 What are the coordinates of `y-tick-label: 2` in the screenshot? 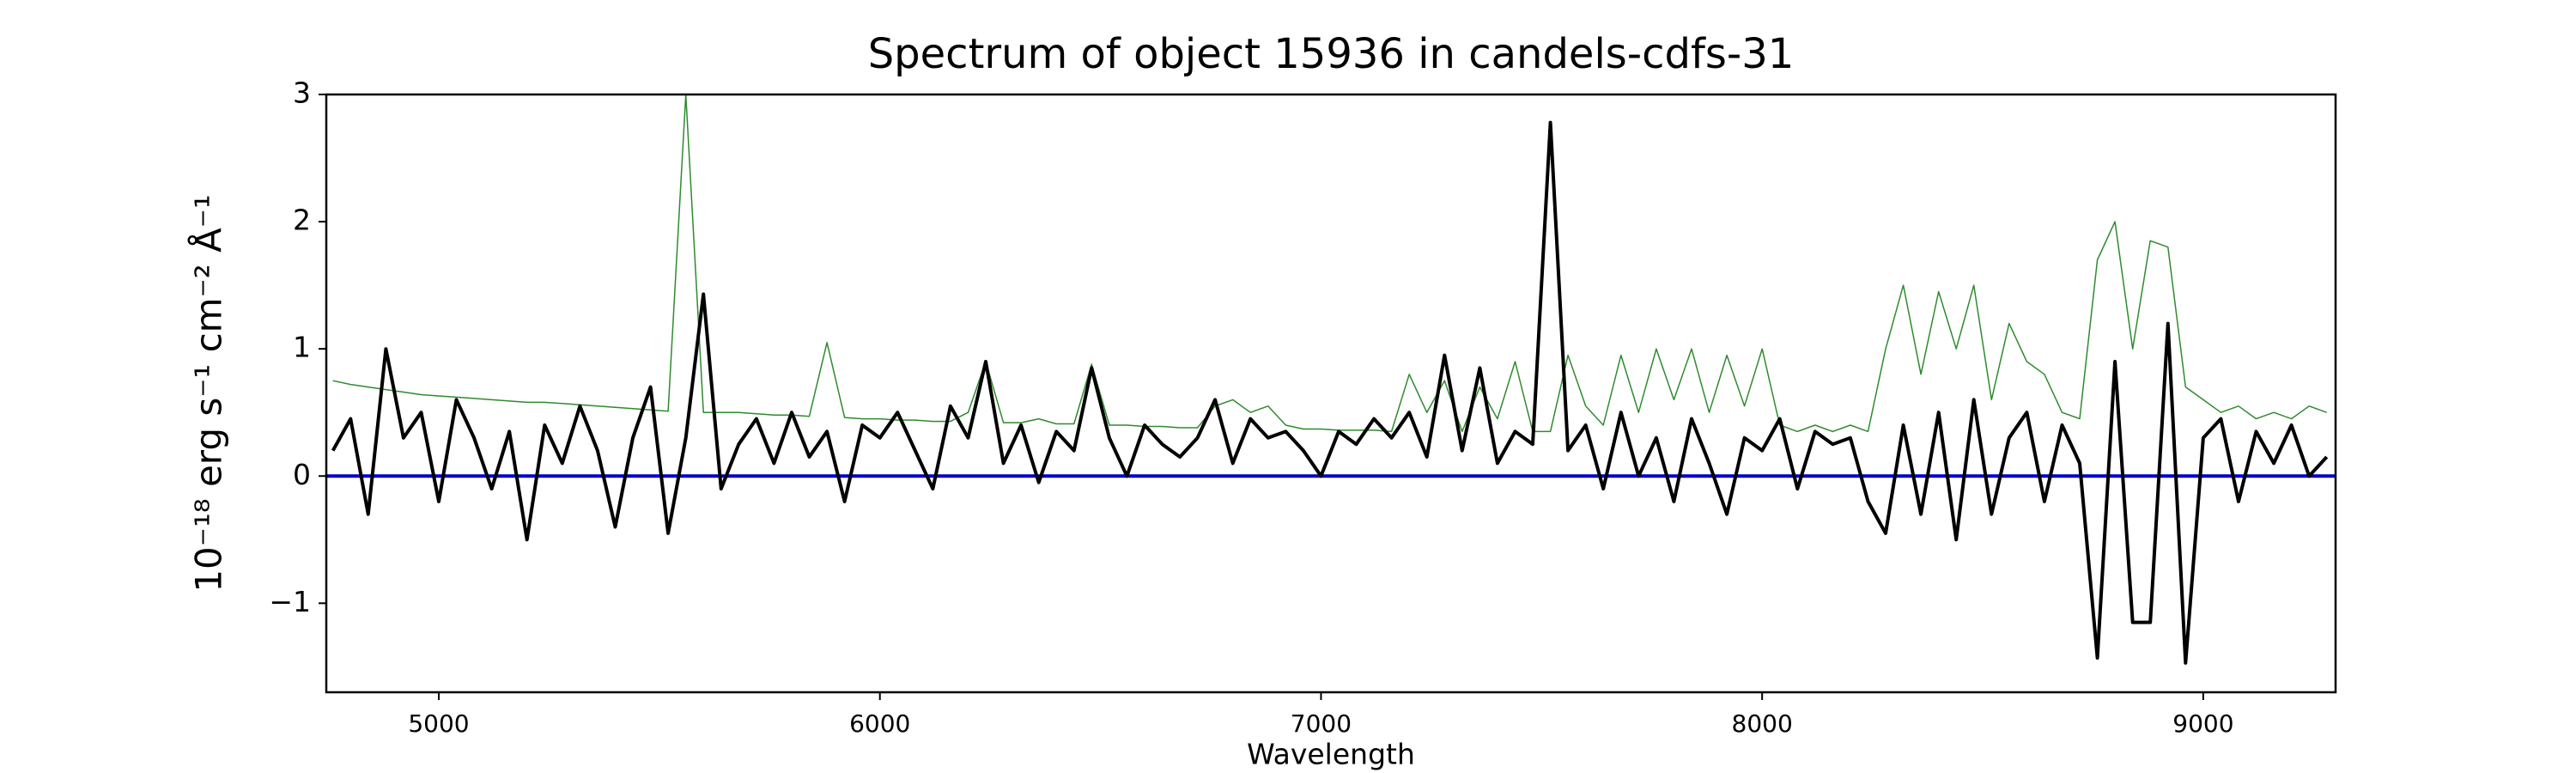 It's located at (302, 220).